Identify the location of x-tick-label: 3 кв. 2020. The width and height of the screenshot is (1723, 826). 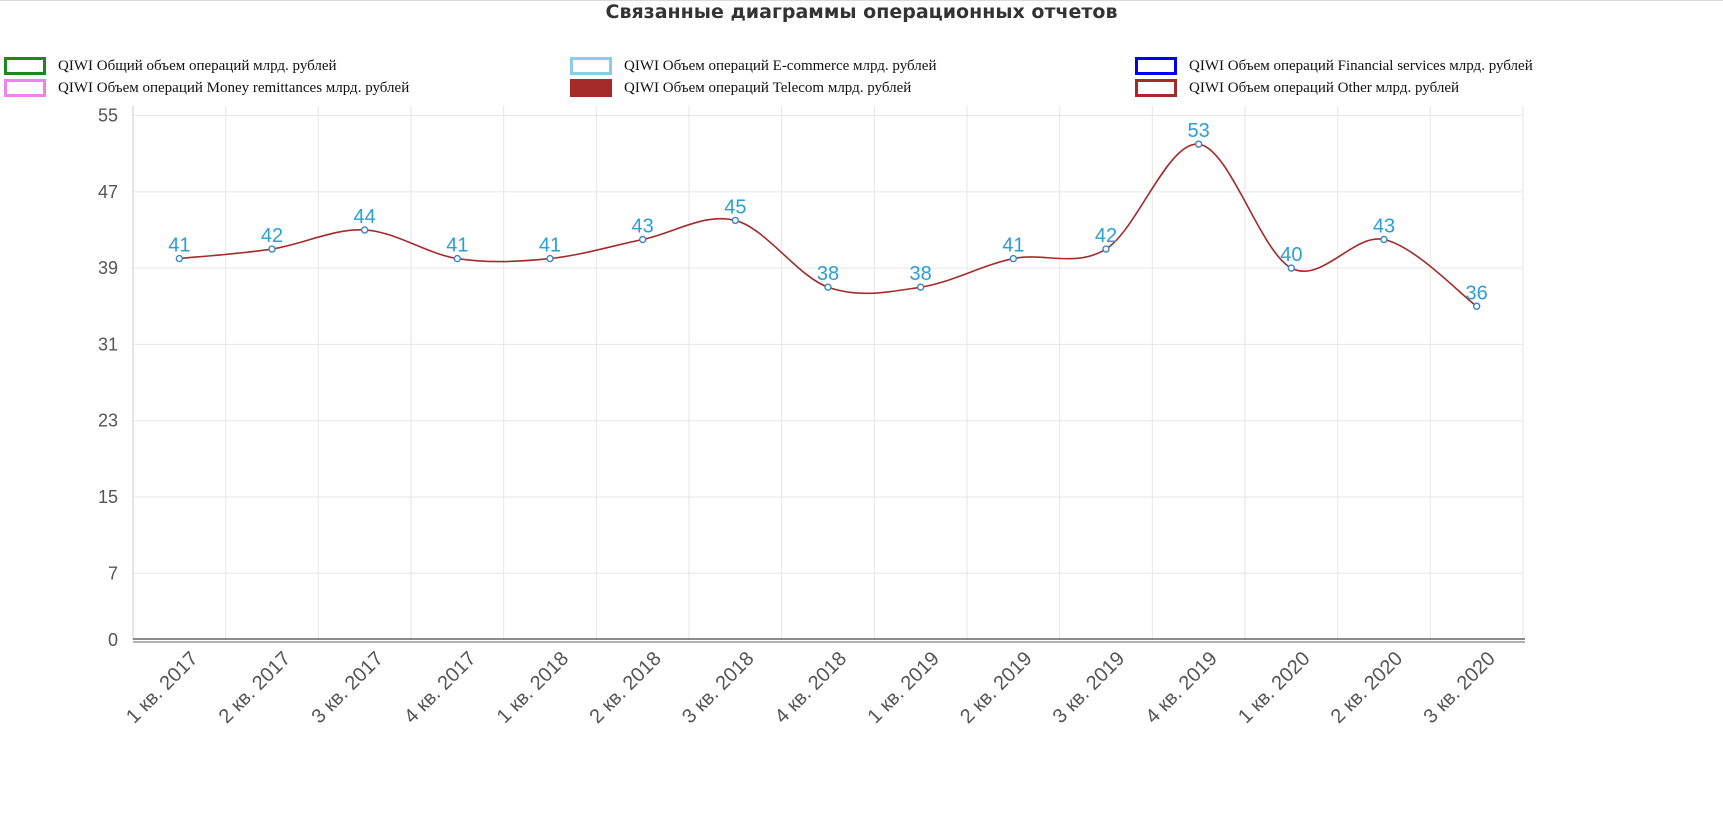
(1459, 688).